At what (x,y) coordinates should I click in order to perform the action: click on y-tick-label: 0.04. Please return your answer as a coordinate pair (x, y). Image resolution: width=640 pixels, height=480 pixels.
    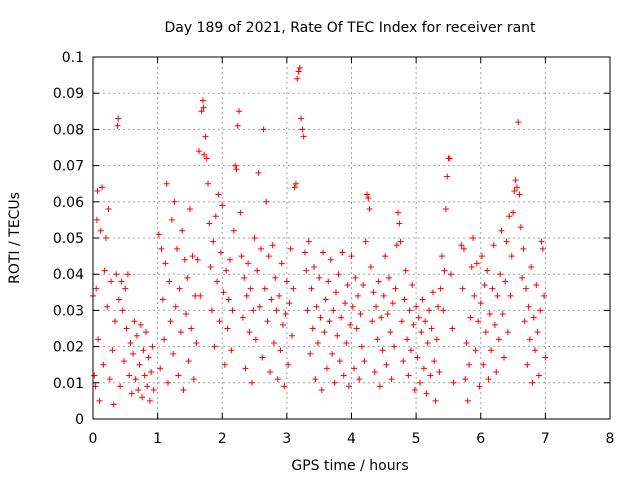
    Looking at the image, I should click on (68, 275).